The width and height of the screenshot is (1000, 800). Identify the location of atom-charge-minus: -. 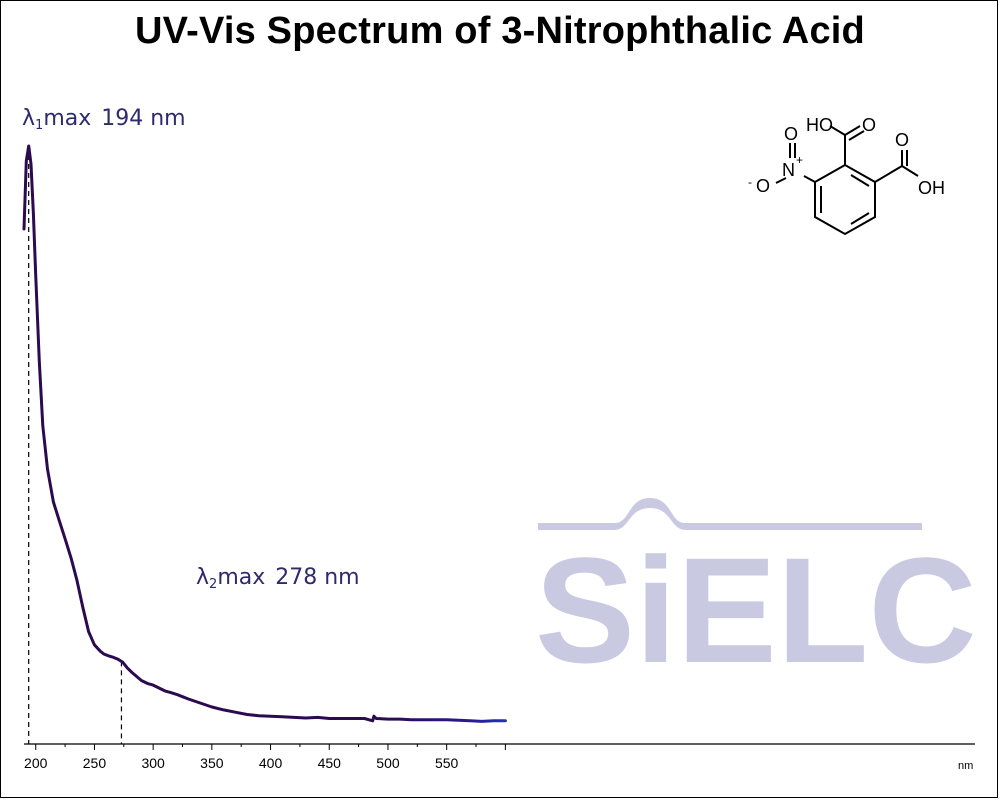
(750, 182).